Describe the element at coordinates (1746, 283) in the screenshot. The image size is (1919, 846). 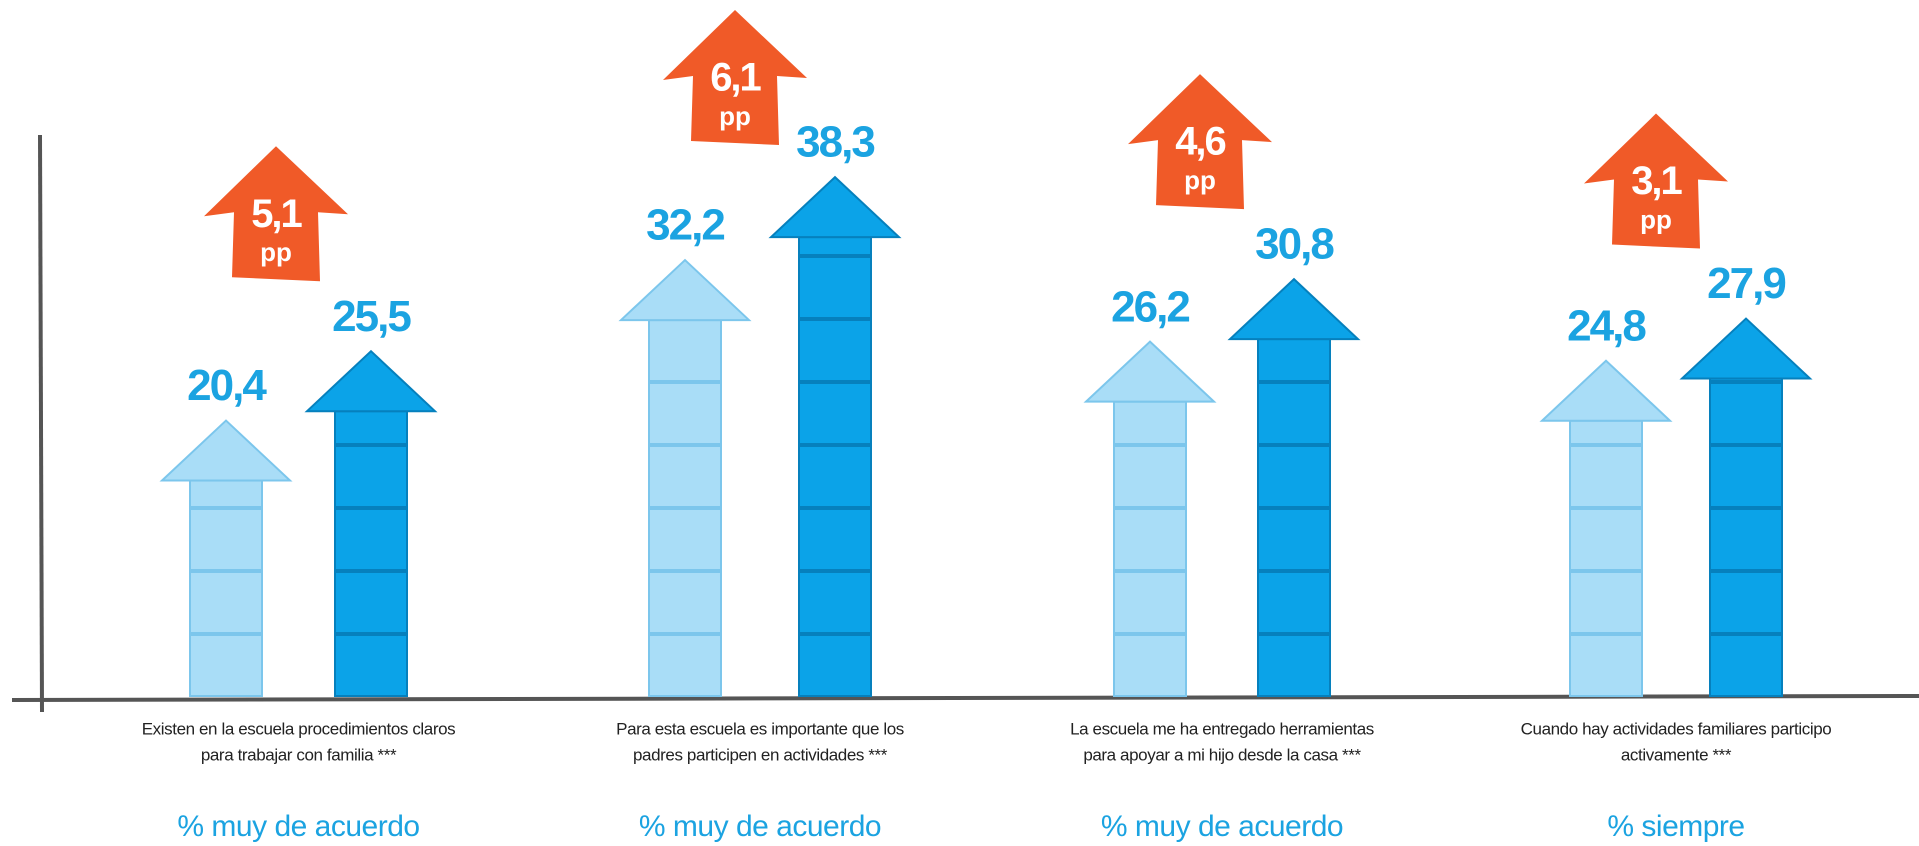
I see `value-label: 27,9` at that location.